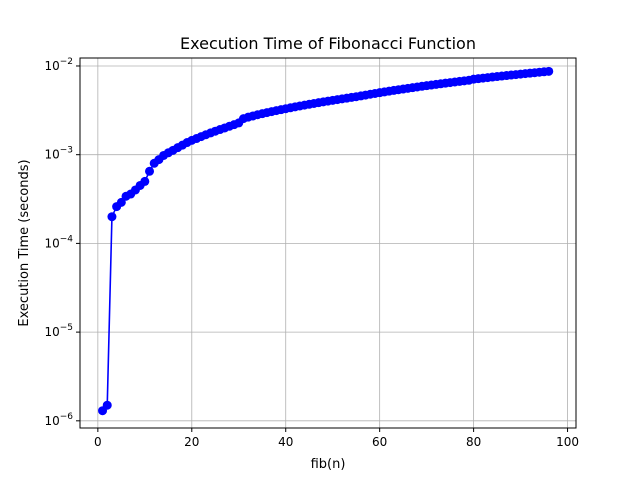 The width and height of the screenshot is (640, 480). Describe the element at coordinates (98, 442) in the screenshot. I see `x-tick-label: 0` at that location.